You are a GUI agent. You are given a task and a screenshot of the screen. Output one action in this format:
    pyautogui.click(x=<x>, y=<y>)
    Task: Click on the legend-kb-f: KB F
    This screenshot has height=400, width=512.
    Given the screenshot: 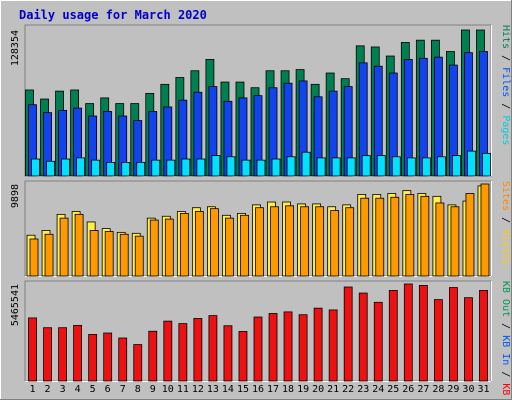 What is the action you would take?
    pyautogui.click(x=505, y=391)
    